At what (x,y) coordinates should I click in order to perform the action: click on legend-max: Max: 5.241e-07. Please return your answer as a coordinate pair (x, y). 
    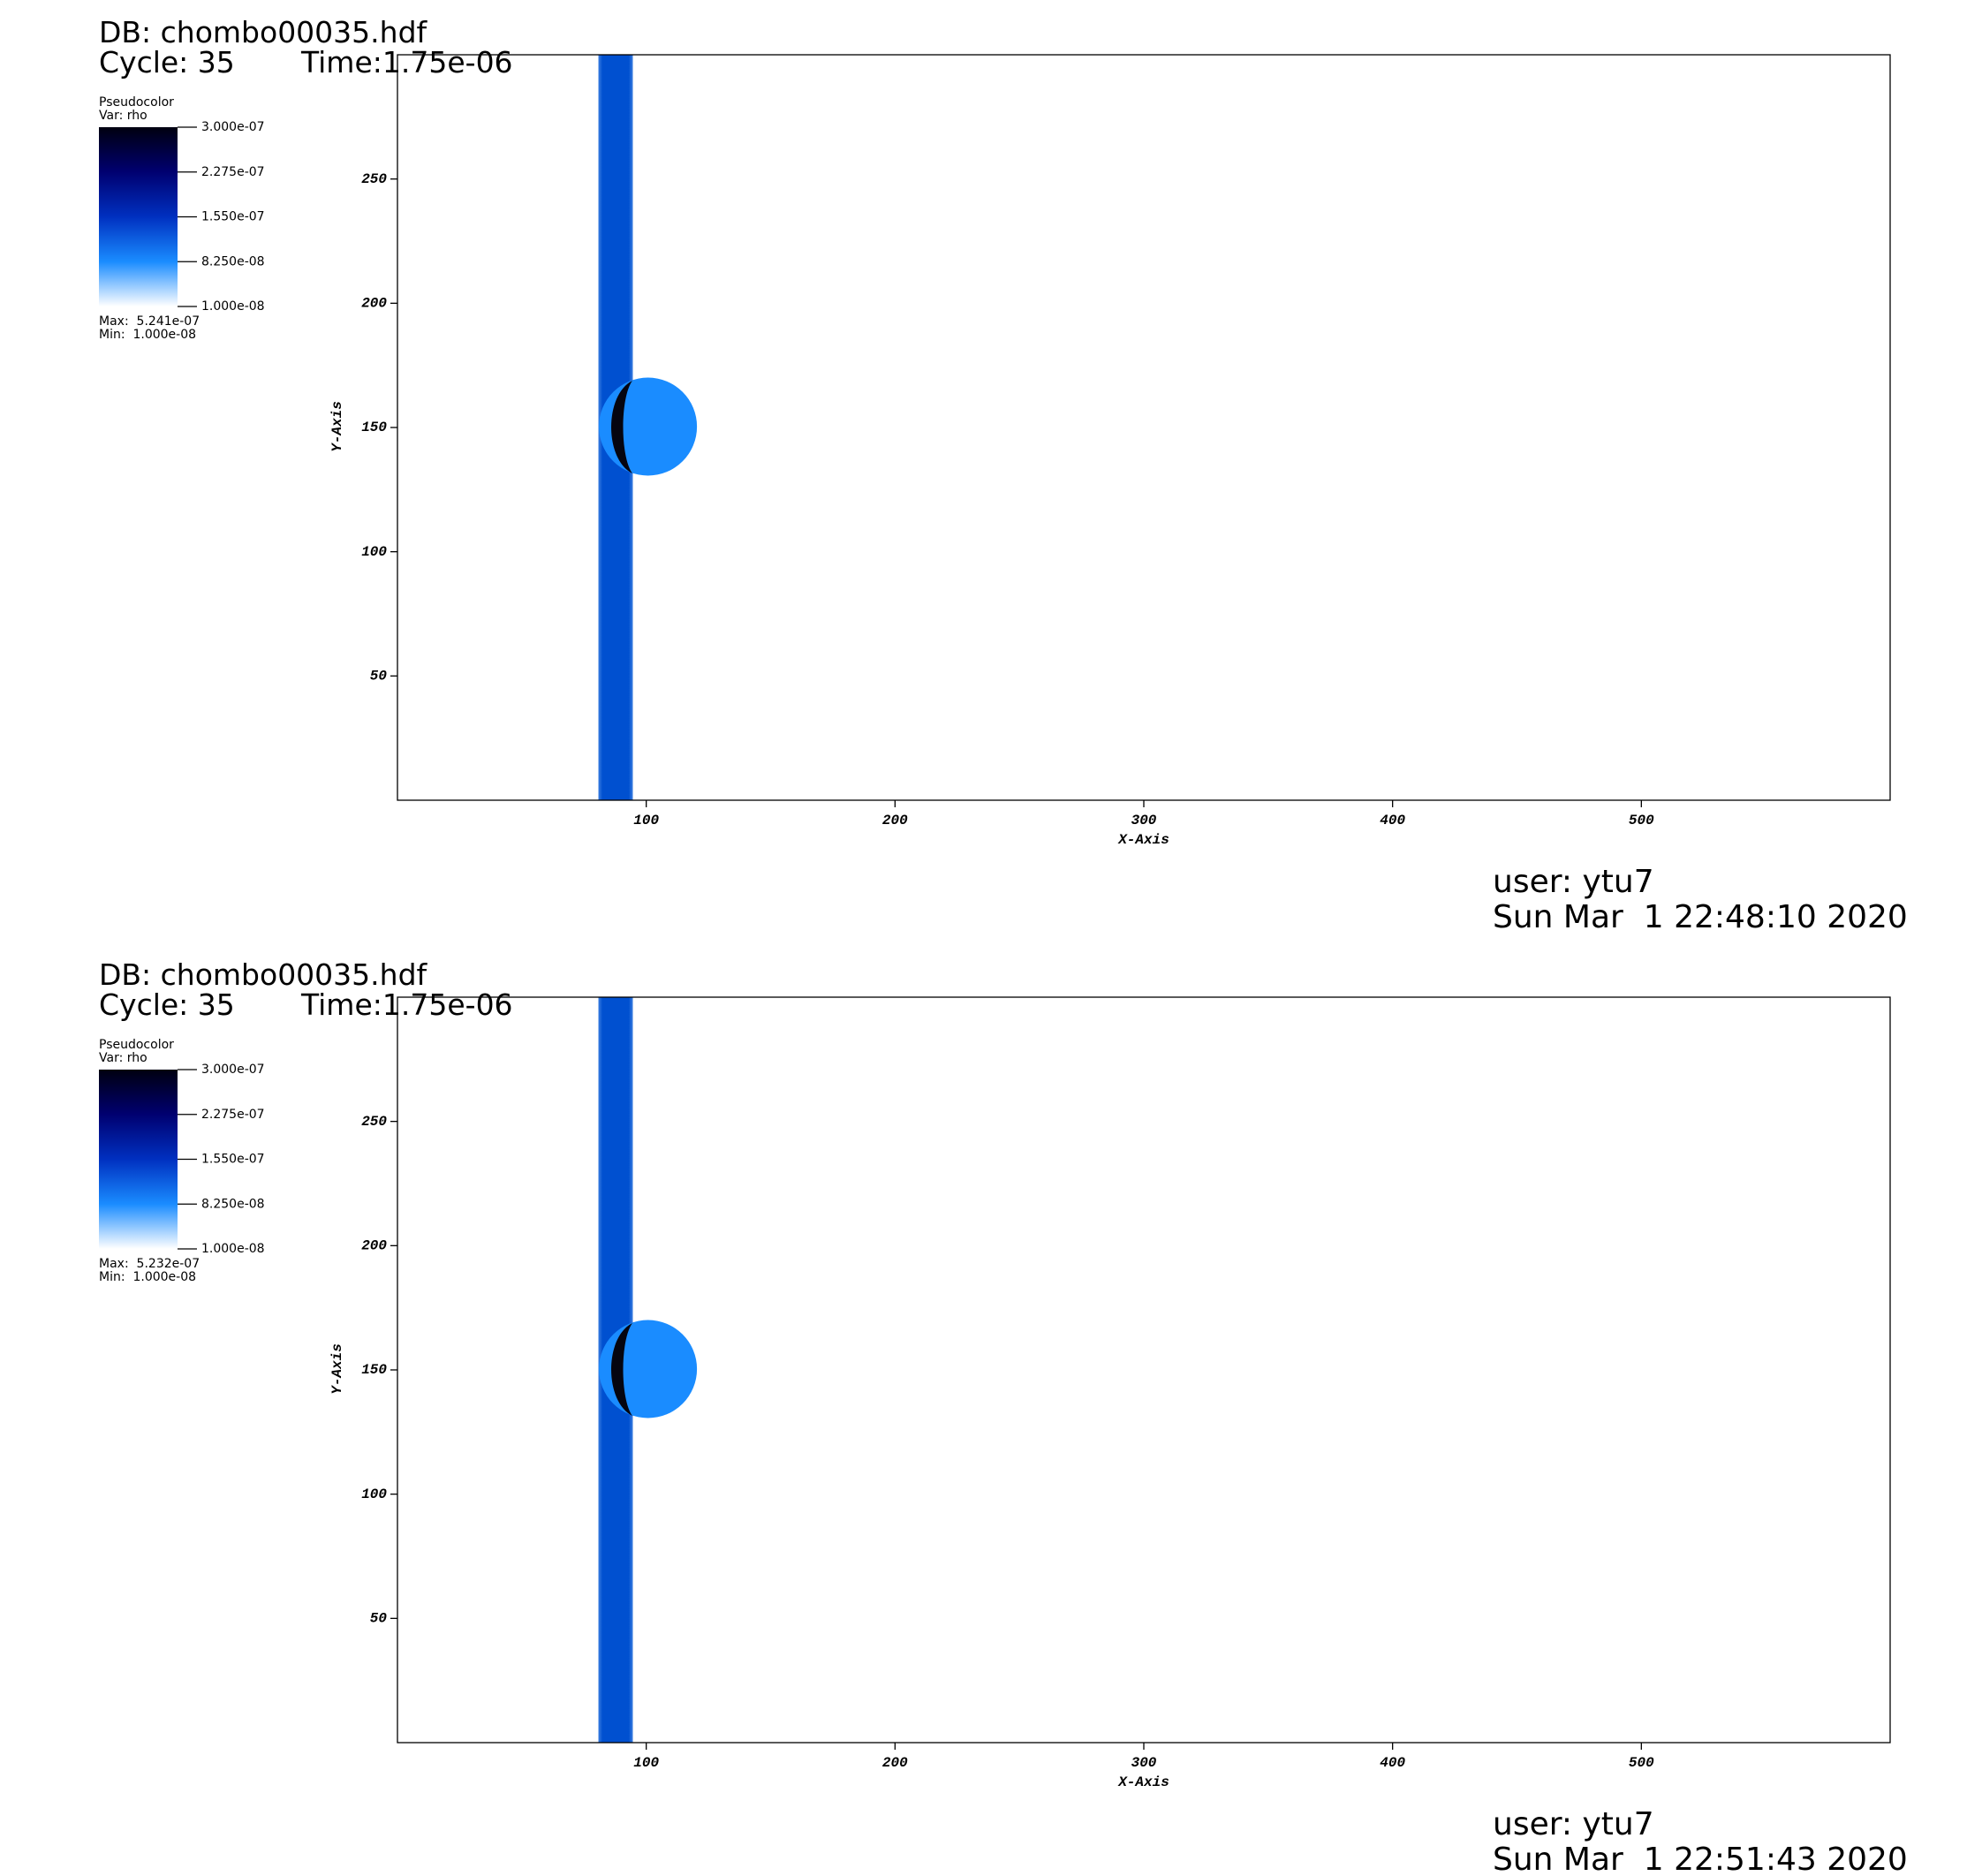
    Looking at the image, I should click on (149, 321).